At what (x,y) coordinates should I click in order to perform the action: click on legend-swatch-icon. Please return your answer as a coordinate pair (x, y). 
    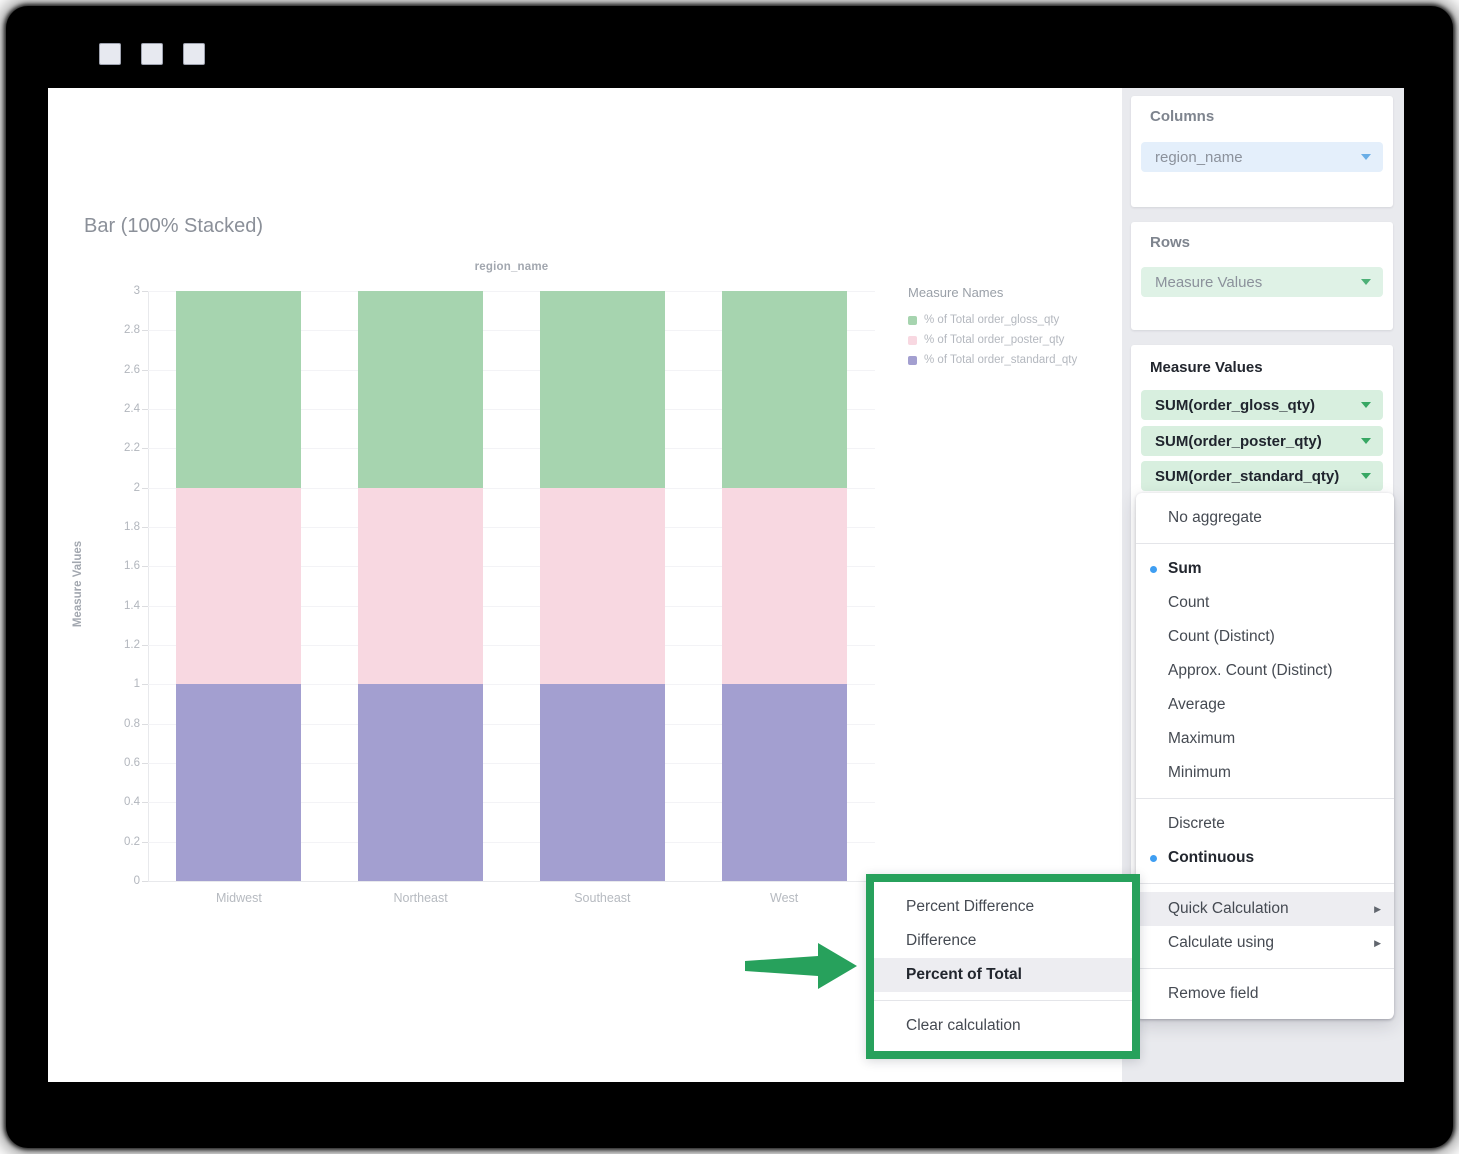
    Looking at the image, I should click on (912, 360).